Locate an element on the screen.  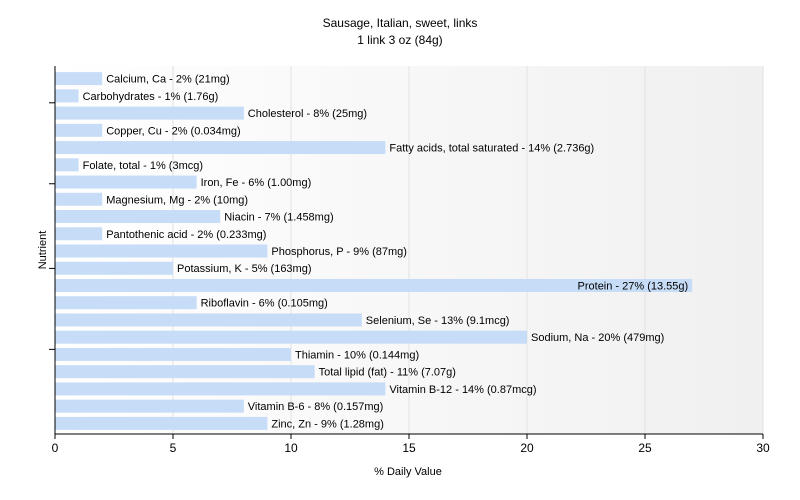
bar-label: Total lipid (fat) - 11% (7.07g) is located at coordinates (387, 373).